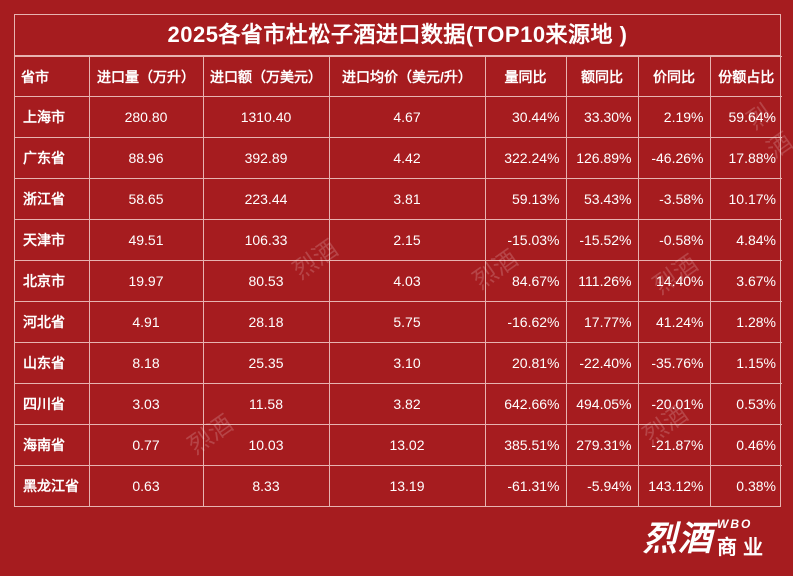 Image resolution: width=793 pixels, height=576 pixels. What do you see at coordinates (602, 76) in the screenshot?
I see `header-value-yoy: 额同比` at bounding box center [602, 76].